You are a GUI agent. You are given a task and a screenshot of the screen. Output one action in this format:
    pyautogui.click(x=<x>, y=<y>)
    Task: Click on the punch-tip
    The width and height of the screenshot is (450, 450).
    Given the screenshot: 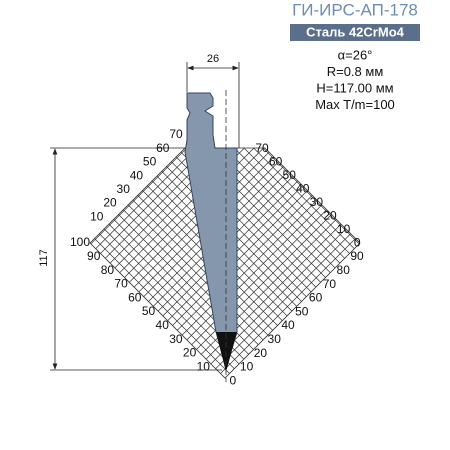 What is the action you would take?
    pyautogui.click(x=226, y=352)
    